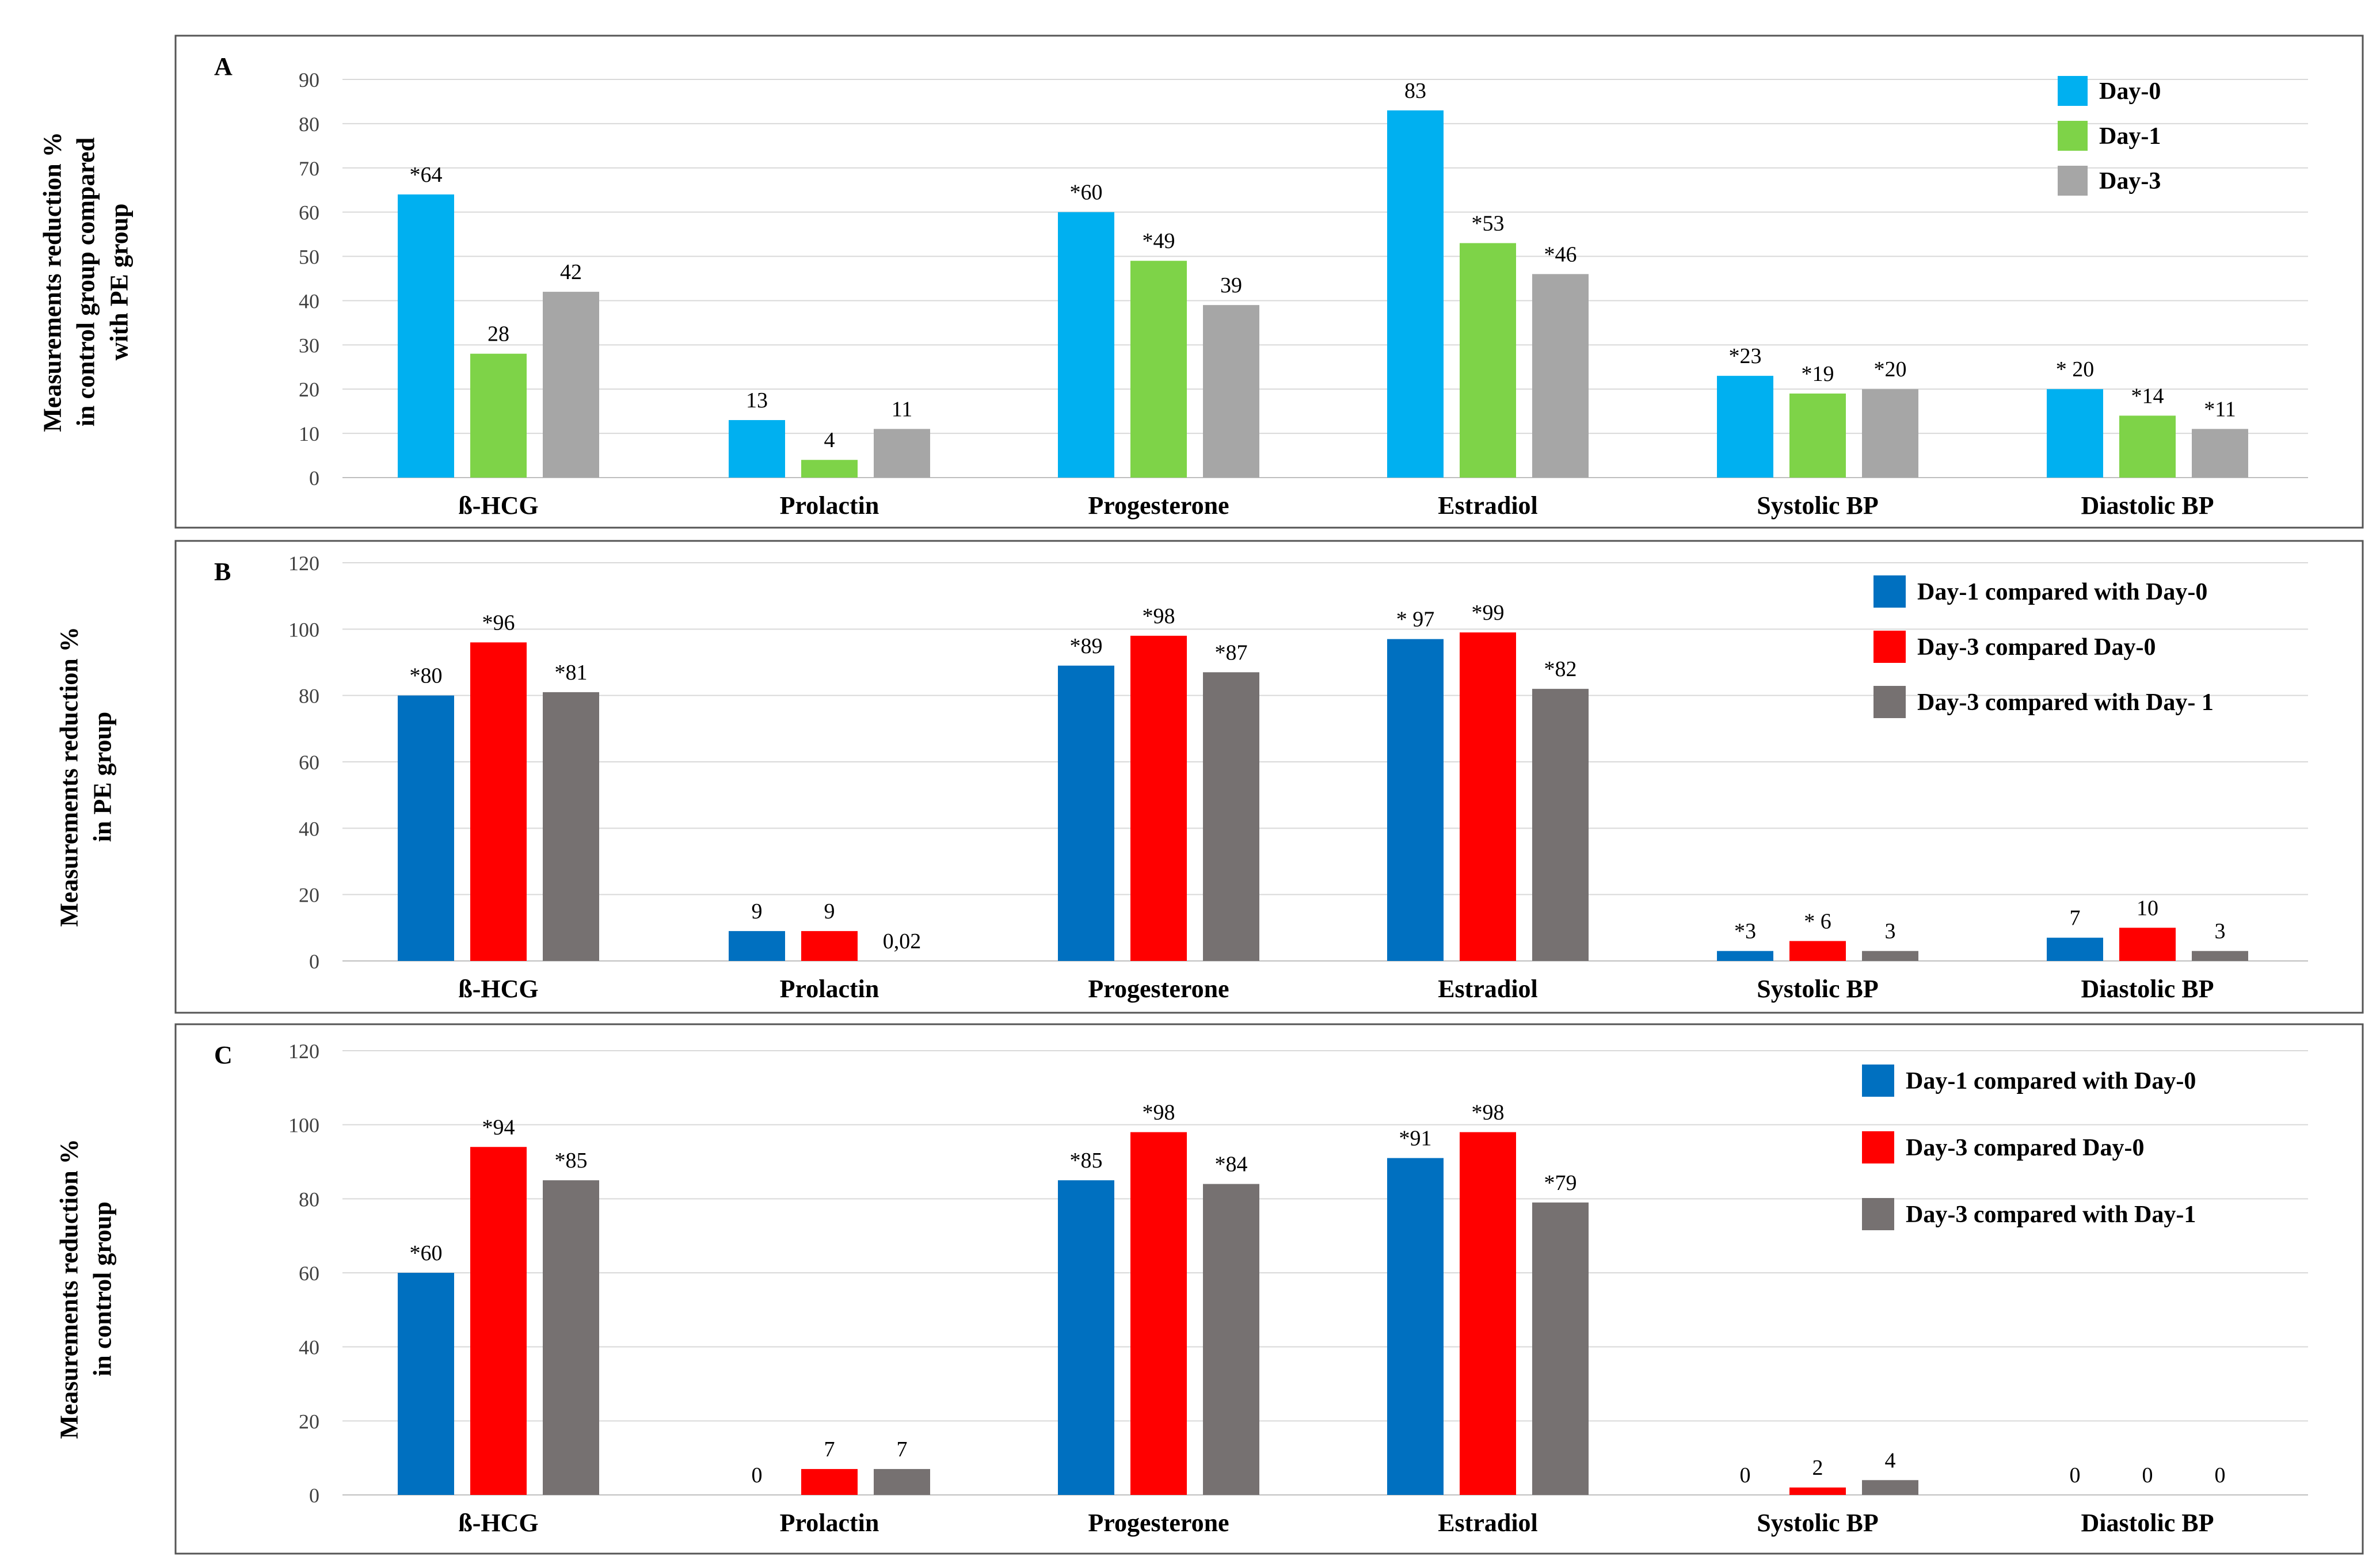  Describe the element at coordinates (1561, 669) in the screenshot. I see `panel-b-data-label: *82` at that location.